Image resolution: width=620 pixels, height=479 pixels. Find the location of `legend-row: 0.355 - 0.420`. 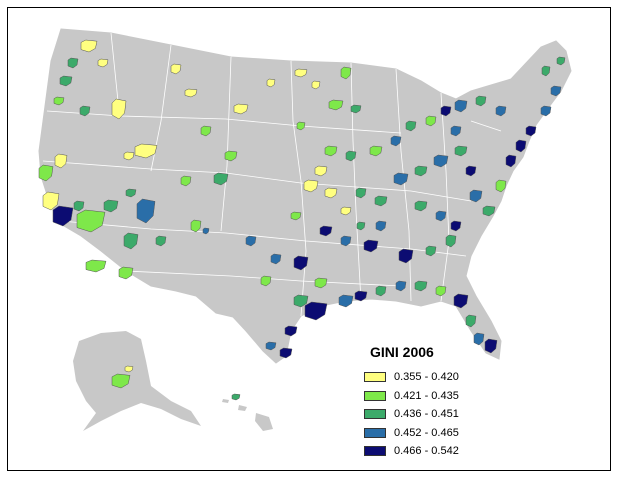

legend-row: 0.355 - 0.420 is located at coordinates (439, 377).